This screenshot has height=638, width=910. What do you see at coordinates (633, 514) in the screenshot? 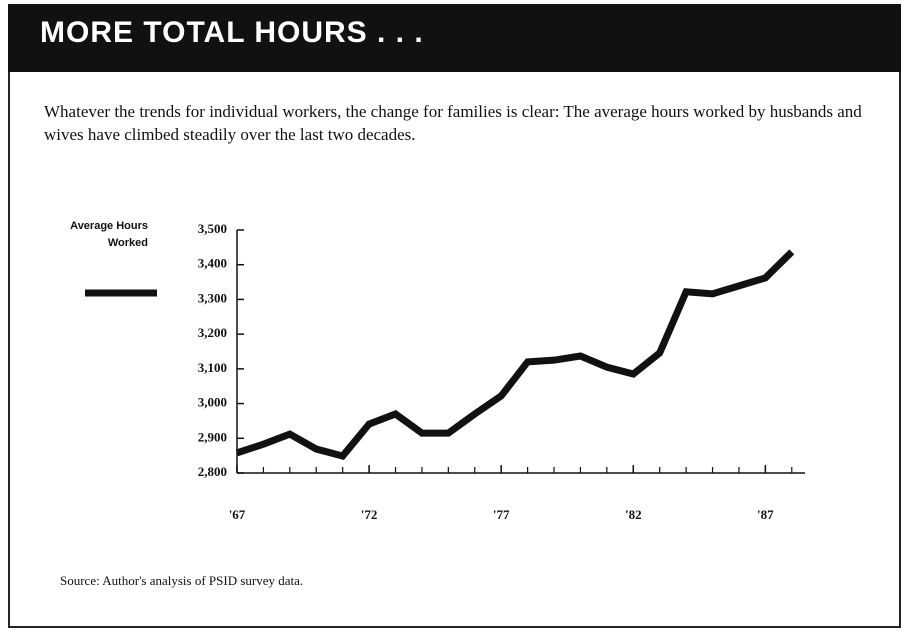
I see `x-tick-label: '82` at bounding box center [633, 514].